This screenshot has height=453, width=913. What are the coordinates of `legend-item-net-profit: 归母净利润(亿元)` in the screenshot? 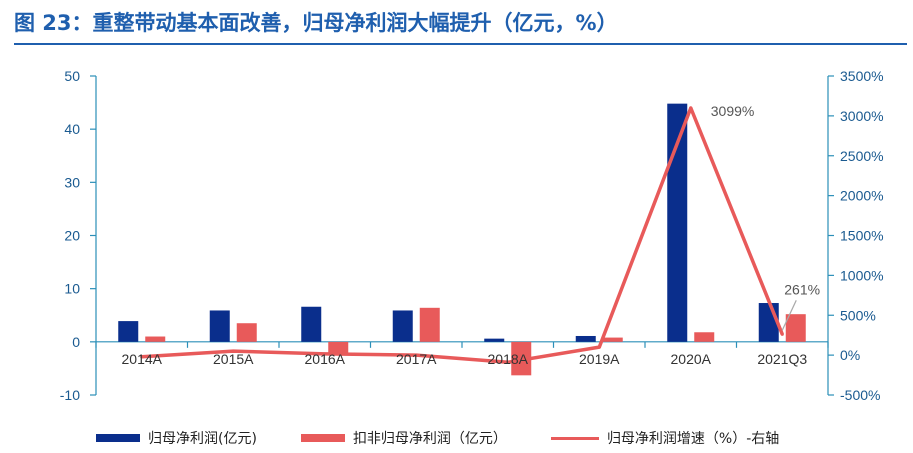 It's located at (176, 438).